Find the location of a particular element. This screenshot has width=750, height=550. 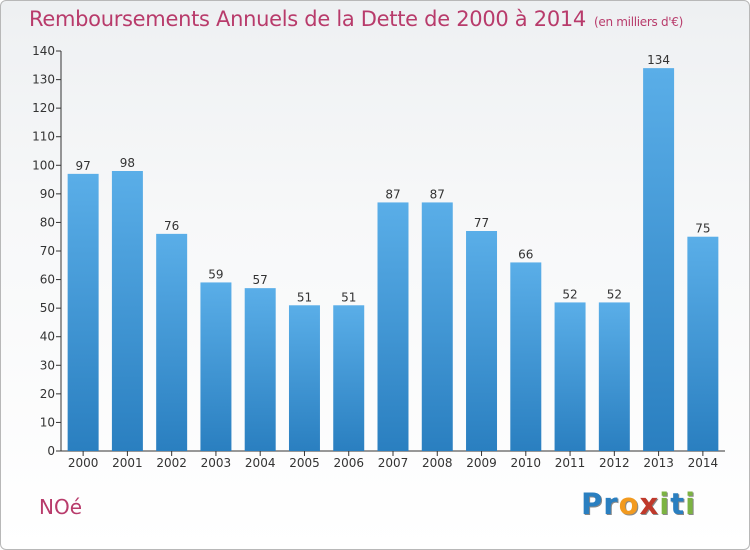

logo-letter: P is located at coordinates (592, 504).